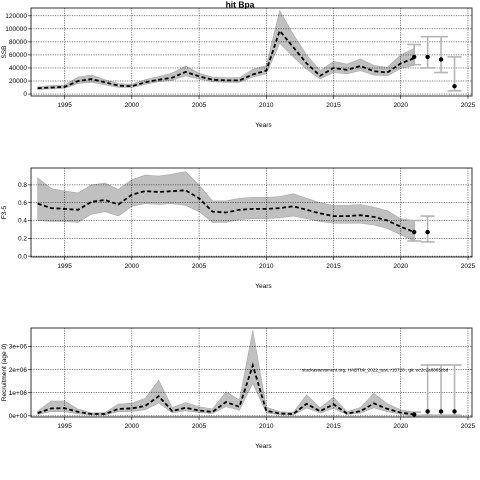  I want to click on y-axis-label: Recruitment (age 0), so click(4, 372).